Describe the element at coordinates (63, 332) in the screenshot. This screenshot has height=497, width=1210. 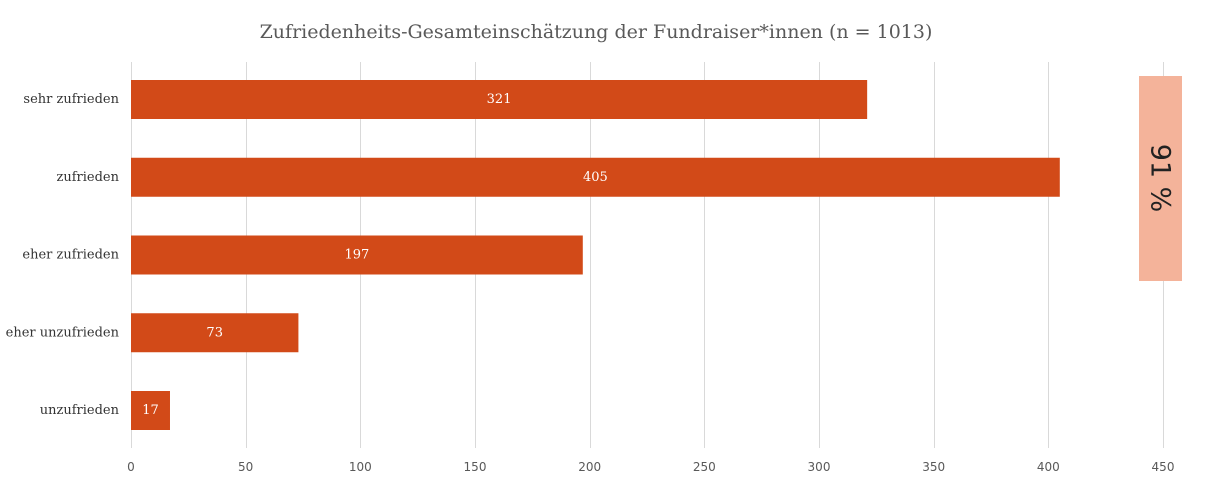
I see `category-label: eher unzufrieden` at that location.